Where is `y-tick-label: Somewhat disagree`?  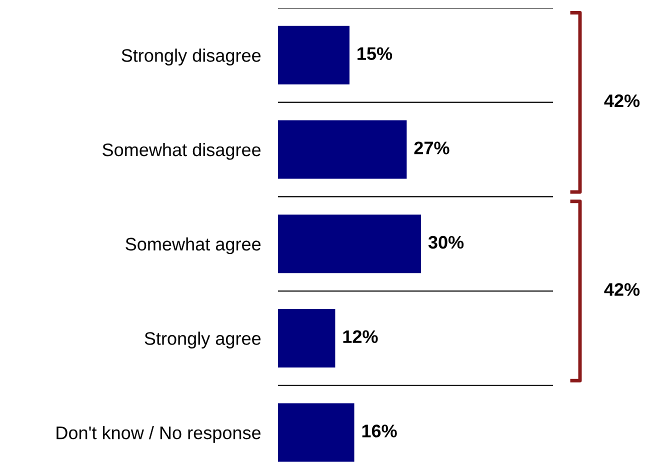 y-tick-label: Somewhat disagree is located at coordinates (181, 151).